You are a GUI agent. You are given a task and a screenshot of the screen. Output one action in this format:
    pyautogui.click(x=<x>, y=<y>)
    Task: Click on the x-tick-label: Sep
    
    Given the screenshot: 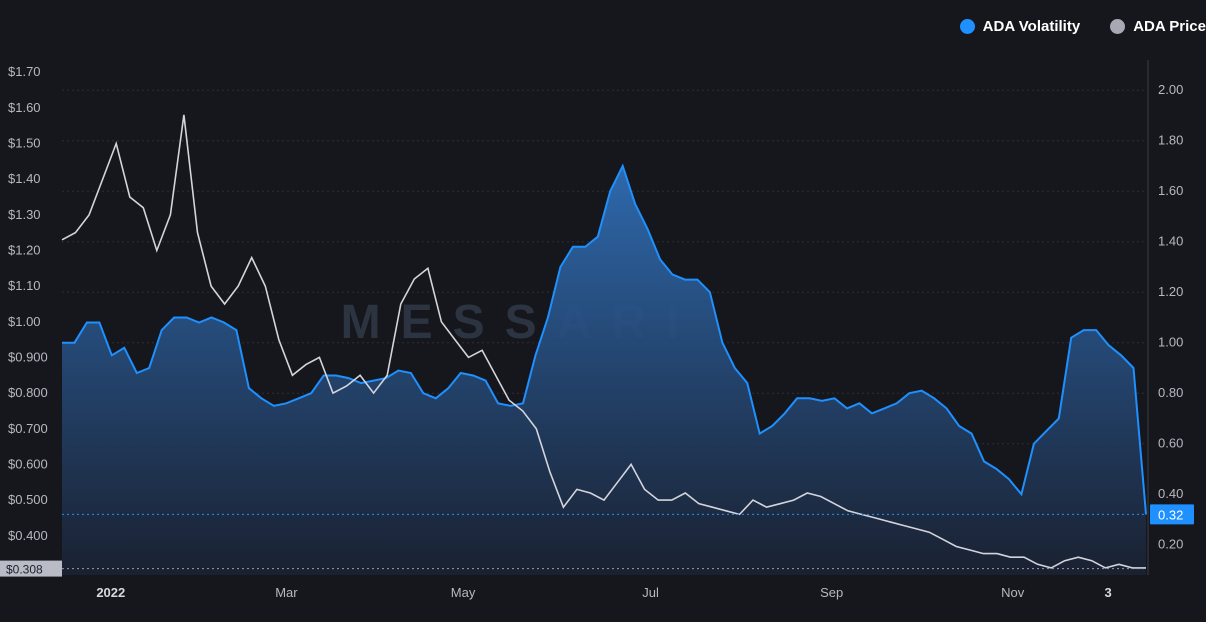 What is the action you would take?
    pyautogui.click(x=831, y=592)
    